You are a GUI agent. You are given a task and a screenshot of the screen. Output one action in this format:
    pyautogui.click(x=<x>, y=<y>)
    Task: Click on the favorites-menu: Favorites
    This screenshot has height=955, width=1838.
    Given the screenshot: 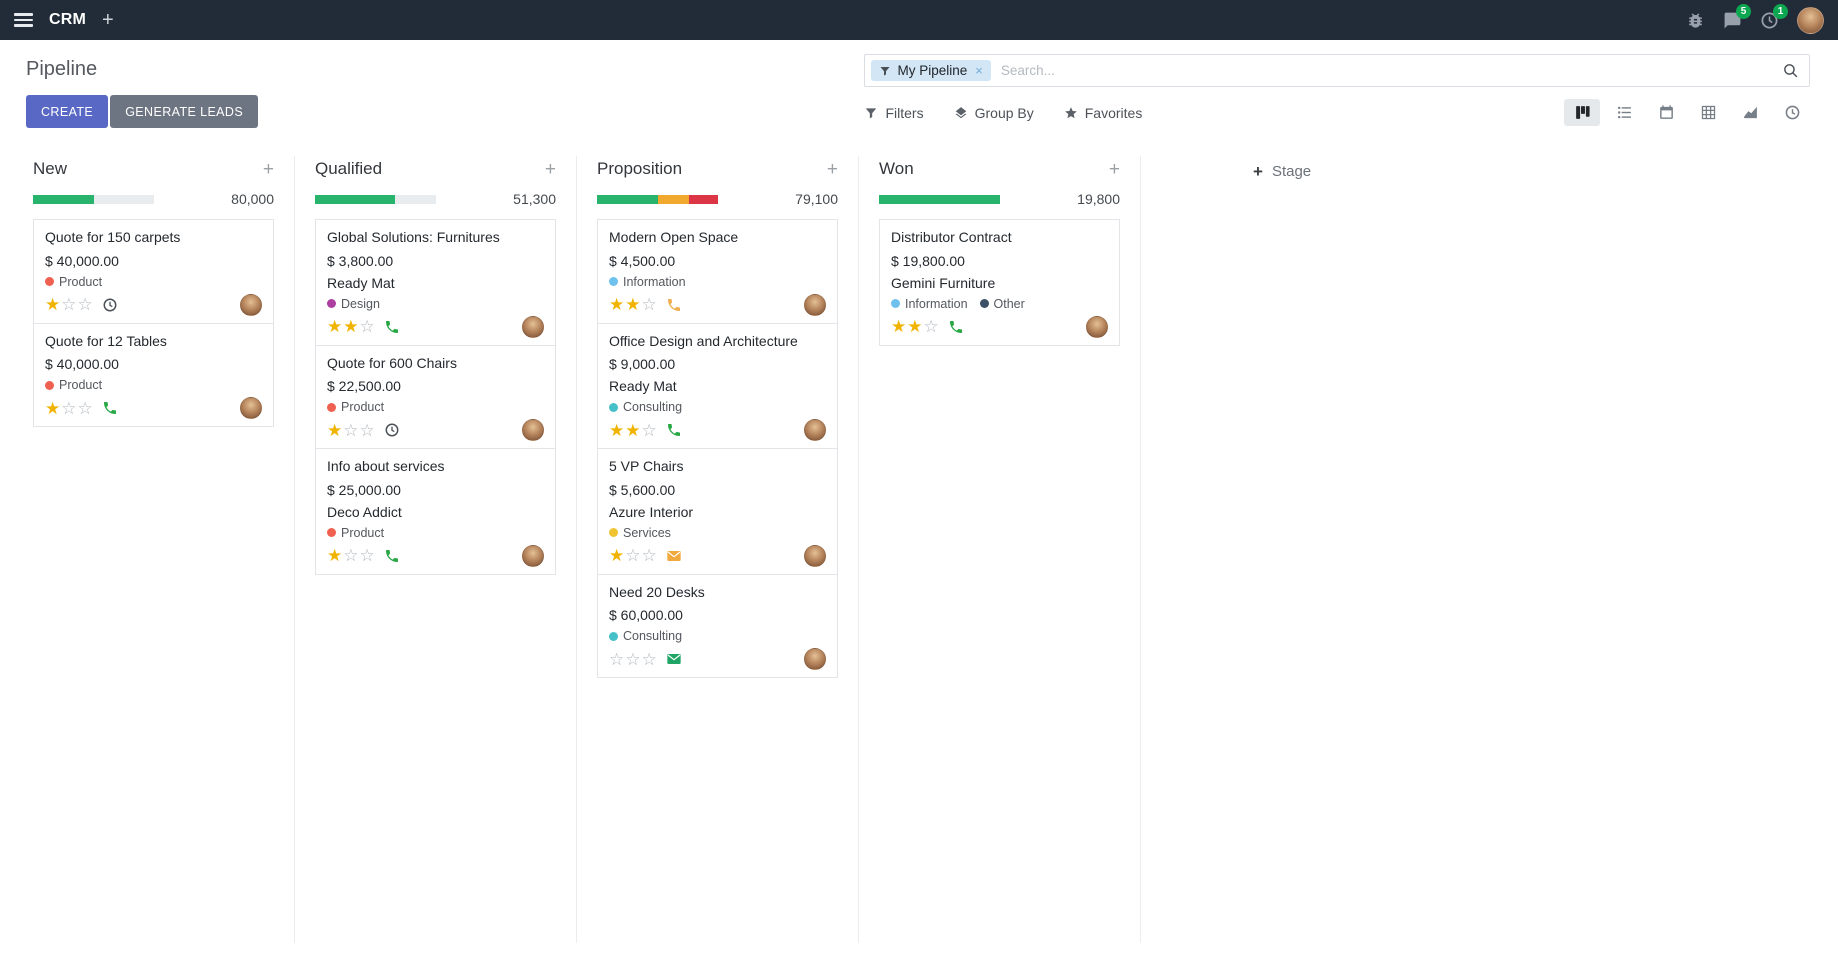 What is the action you would take?
    pyautogui.click(x=1103, y=113)
    